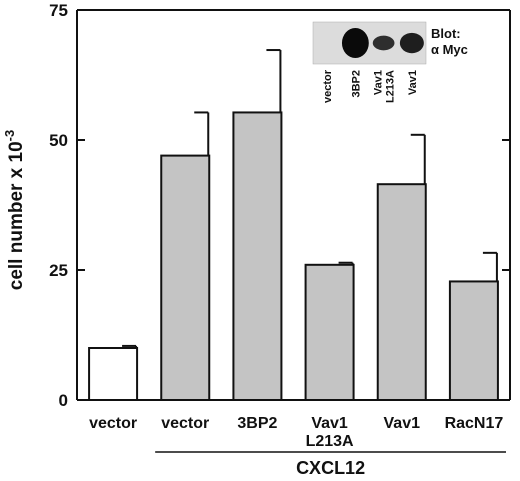 The width and height of the screenshot is (520, 481). I want to click on blot-lane-label-3-part-2: L213A, so click(391, 86).